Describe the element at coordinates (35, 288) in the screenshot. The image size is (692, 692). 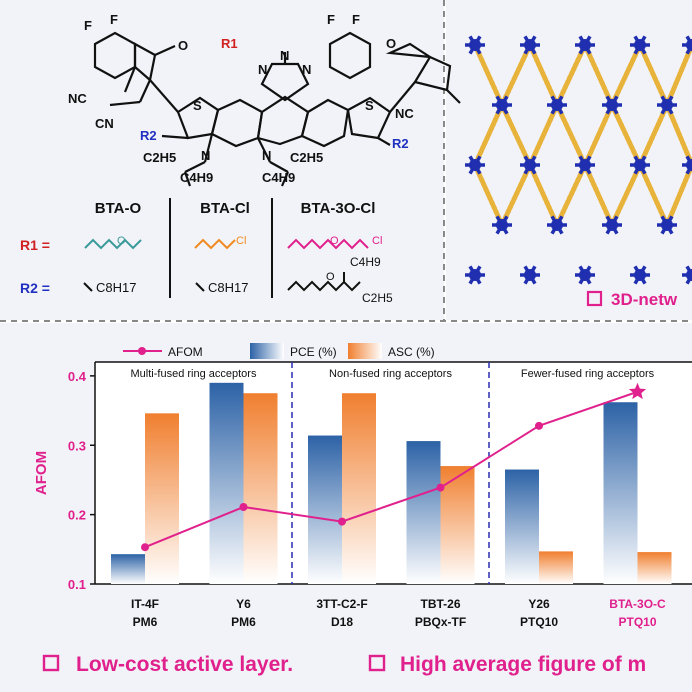
I see `row-r2-label: R2 =` at that location.